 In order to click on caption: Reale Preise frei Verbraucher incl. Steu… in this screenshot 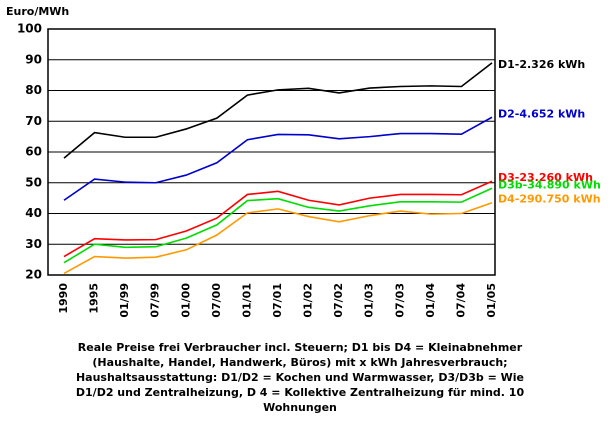, I will do `click(300, 347)`.